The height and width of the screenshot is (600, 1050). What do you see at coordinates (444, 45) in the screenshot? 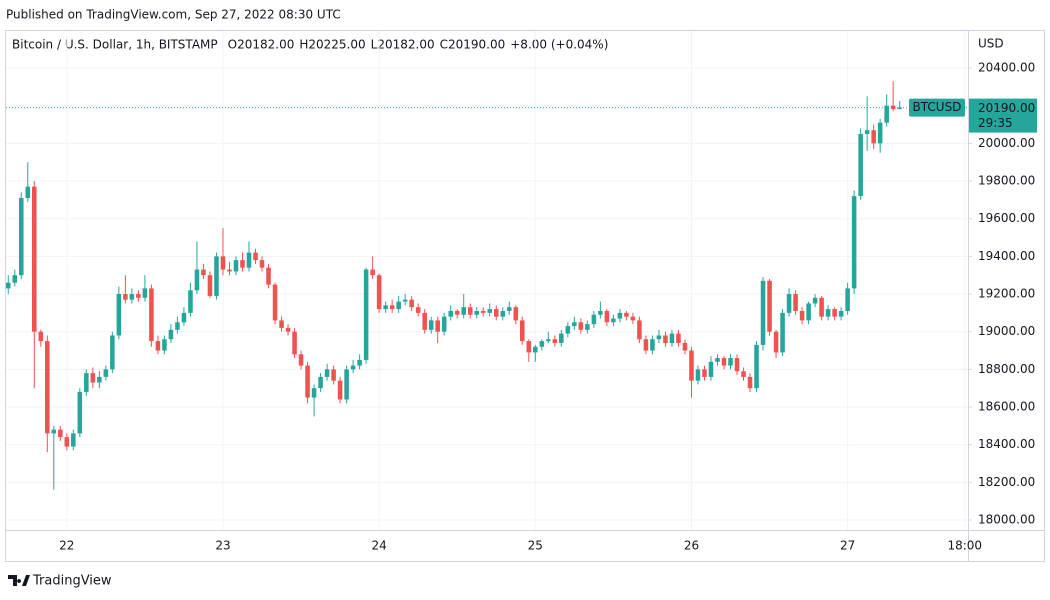
I see `legend-key: C` at bounding box center [444, 45].